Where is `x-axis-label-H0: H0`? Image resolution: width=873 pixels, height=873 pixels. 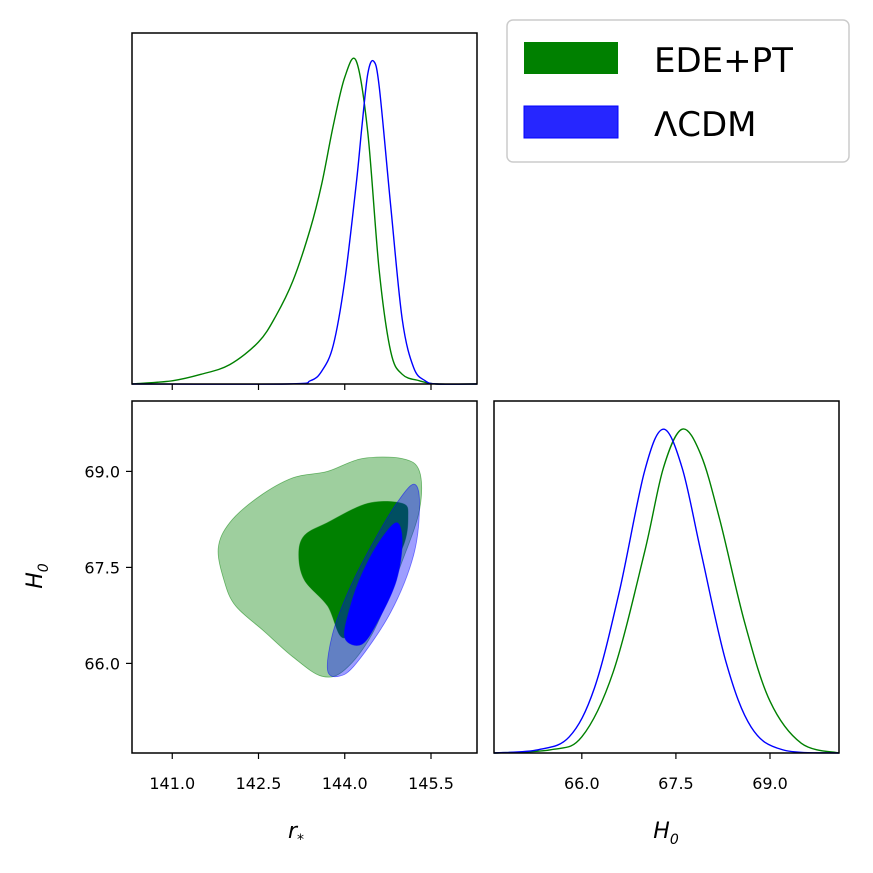
x-axis-label-H0: H0 is located at coordinates (666, 833).